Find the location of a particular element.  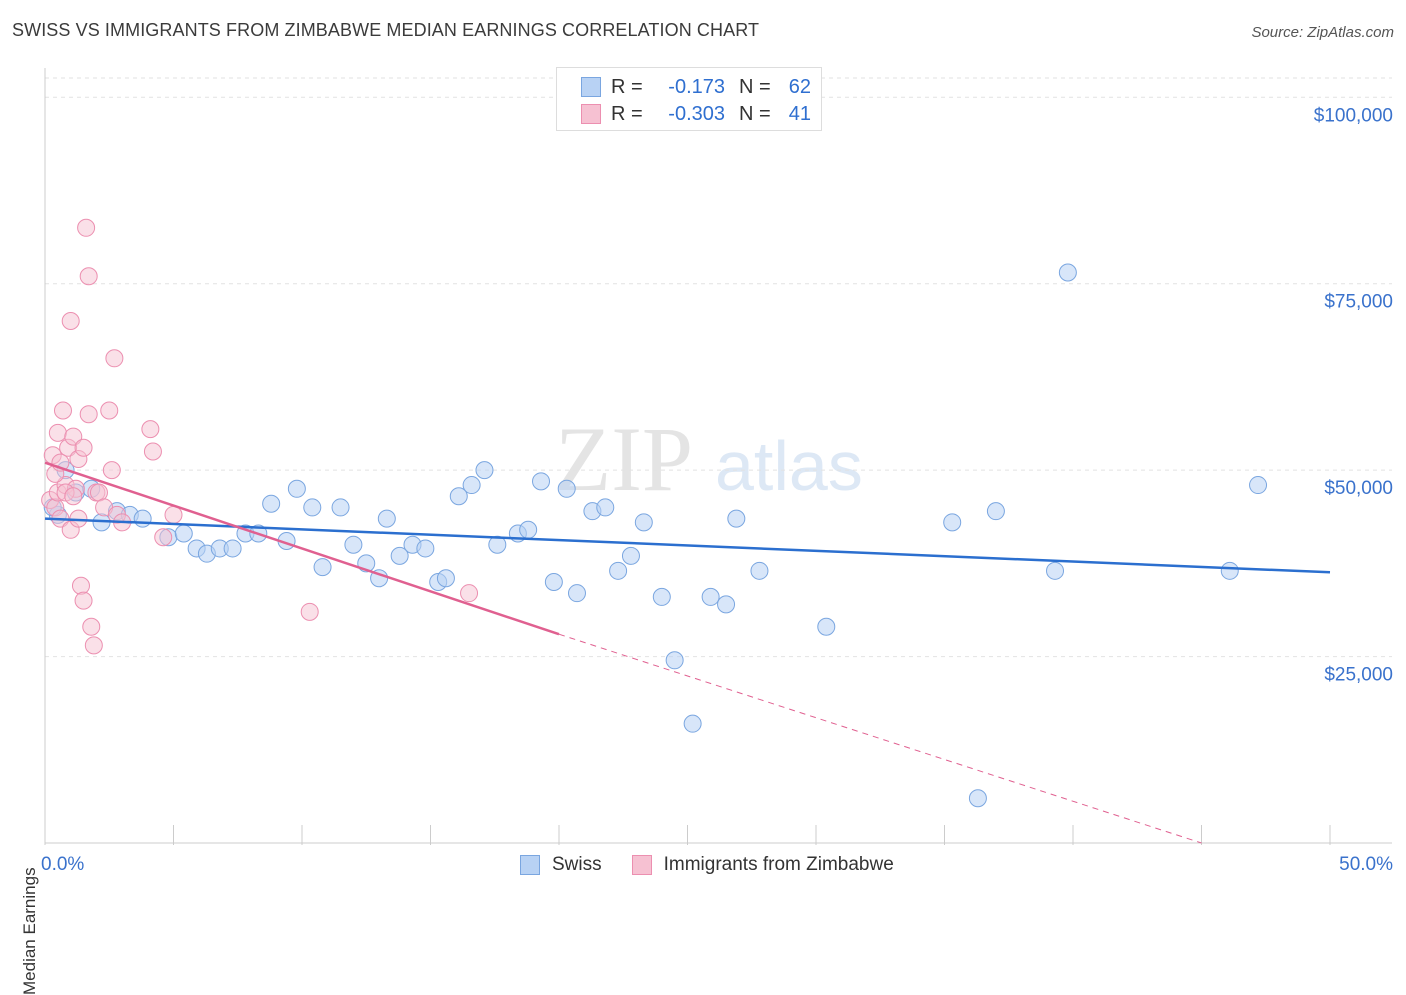

y-axis-label: Median Earnings is located at coordinates (29, 931).